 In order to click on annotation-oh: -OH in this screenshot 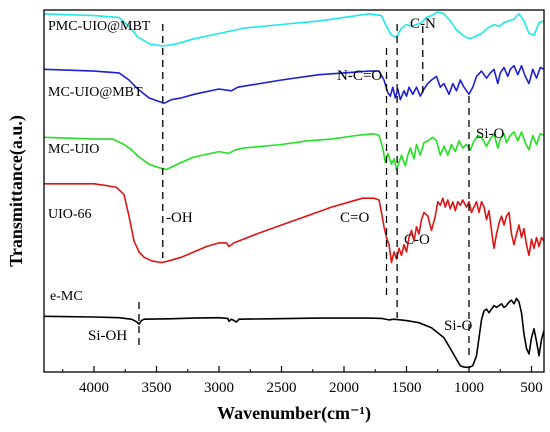, I will do `click(179, 218)`.